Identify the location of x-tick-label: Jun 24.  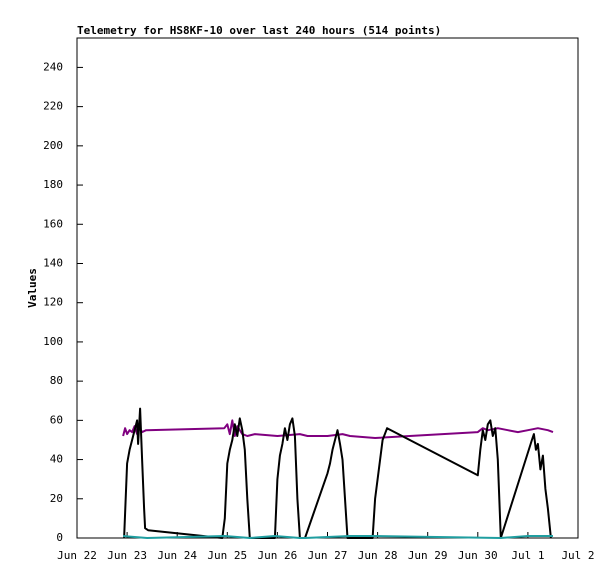
(177, 555).